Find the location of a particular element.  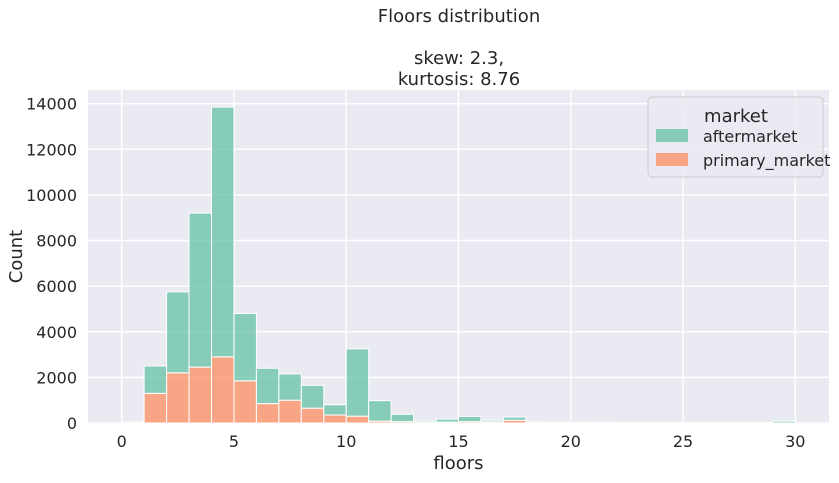

legend: market aftermarket primary_market is located at coordinates (739, 137).